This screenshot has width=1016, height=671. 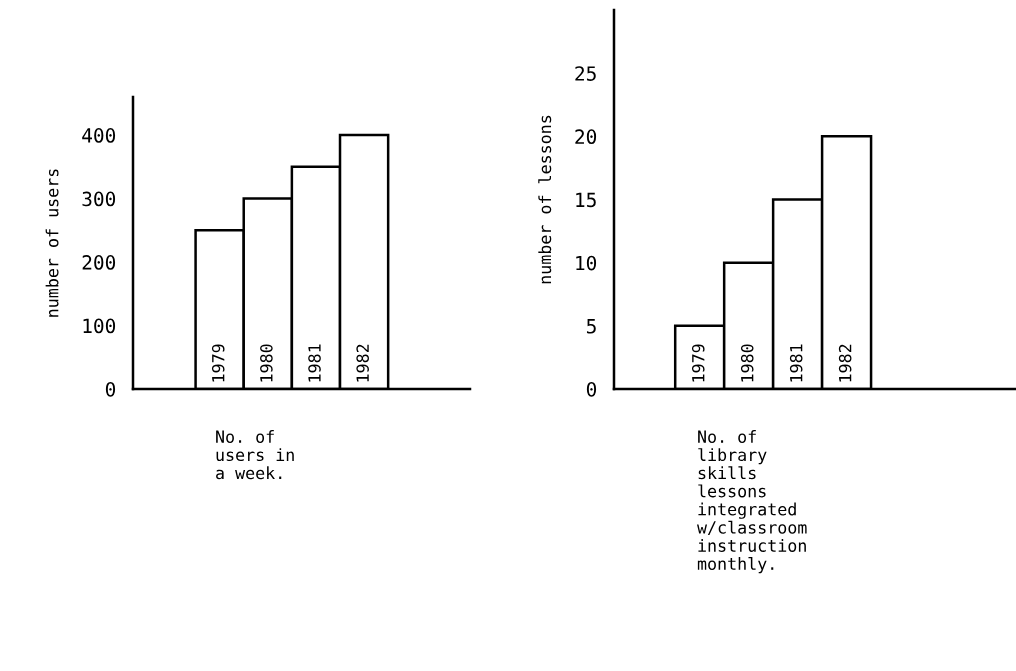 What do you see at coordinates (99, 262) in the screenshot?
I see `y-tick-label: 200` at bounding box center [99, 262].